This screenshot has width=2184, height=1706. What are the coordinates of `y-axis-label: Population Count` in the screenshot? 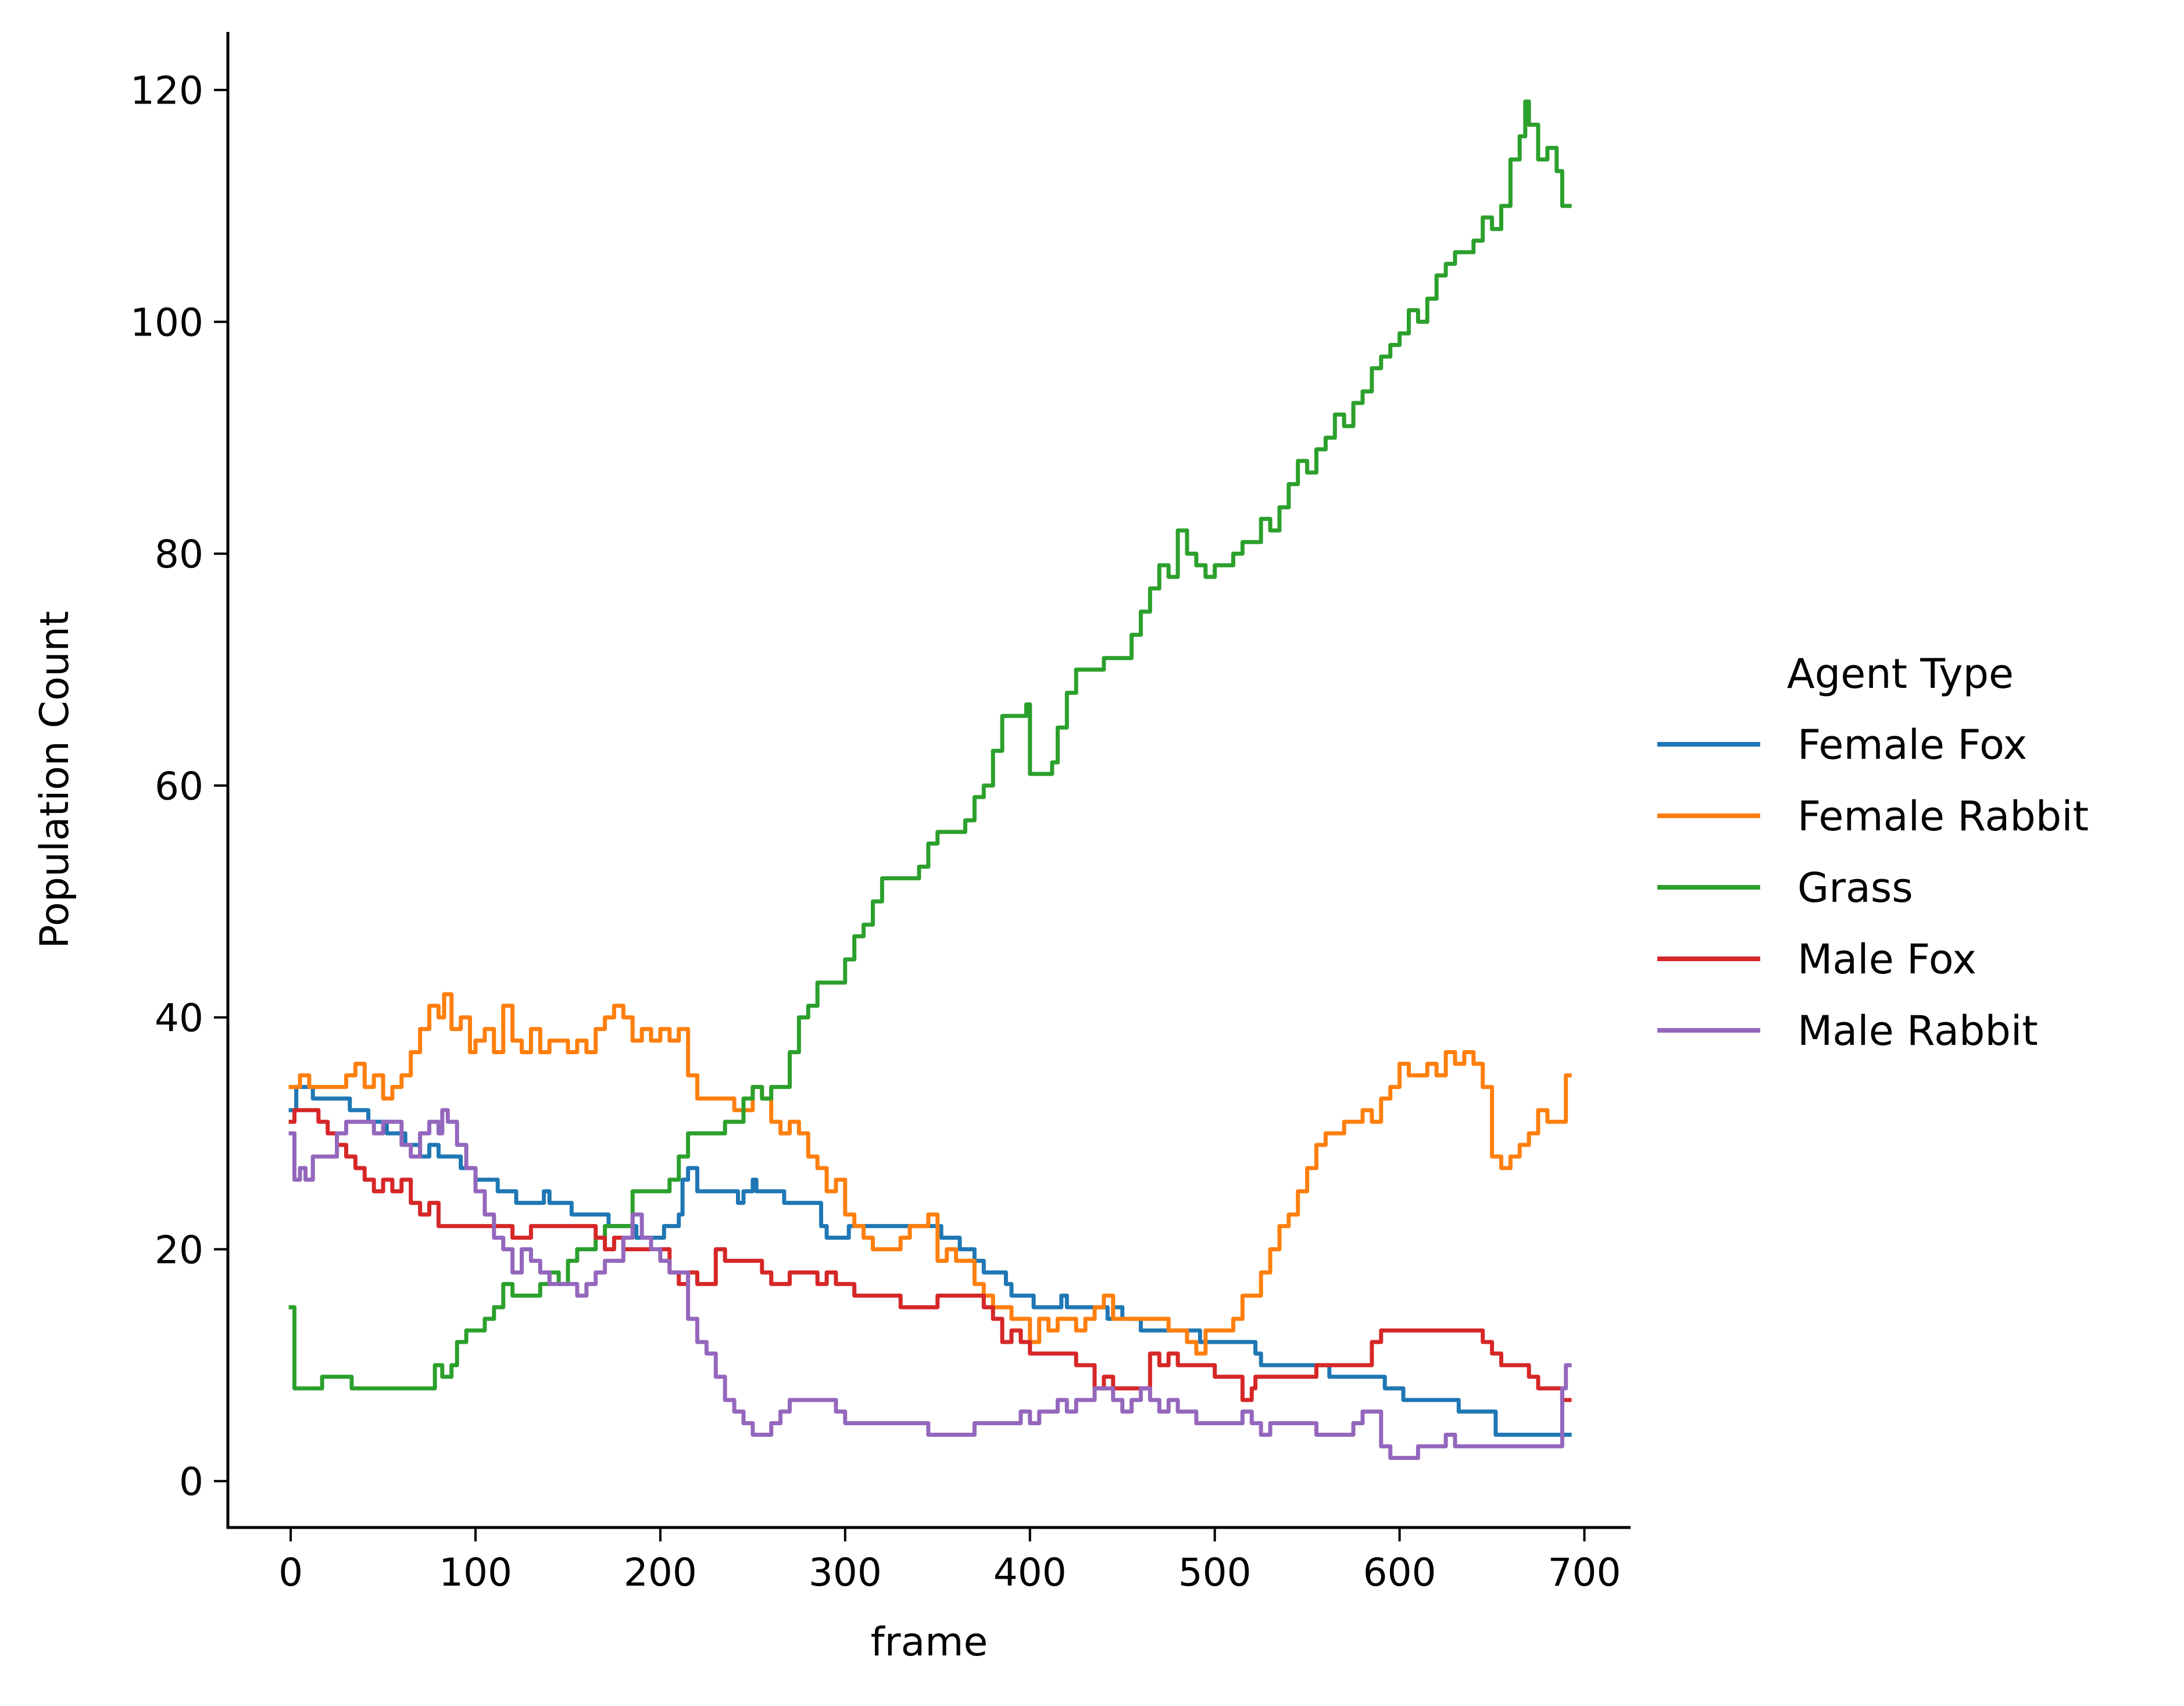 It's located at (55, 780).